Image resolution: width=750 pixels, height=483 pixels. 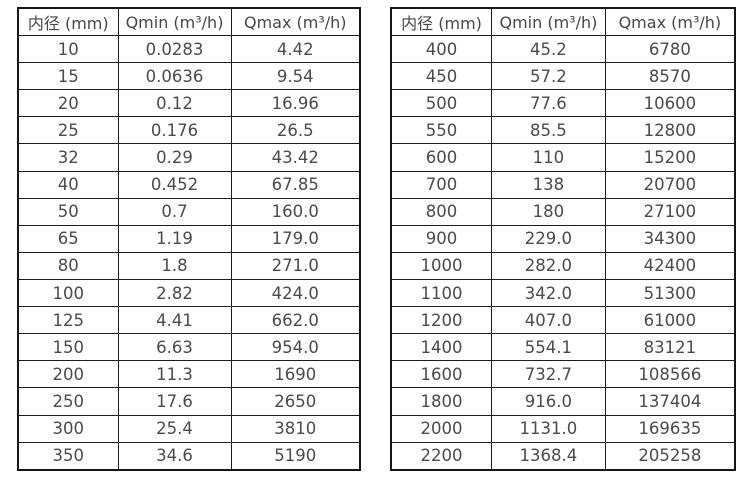 I want to click on table-row: 1800 916.0 137404, so click(x=563, y=401).